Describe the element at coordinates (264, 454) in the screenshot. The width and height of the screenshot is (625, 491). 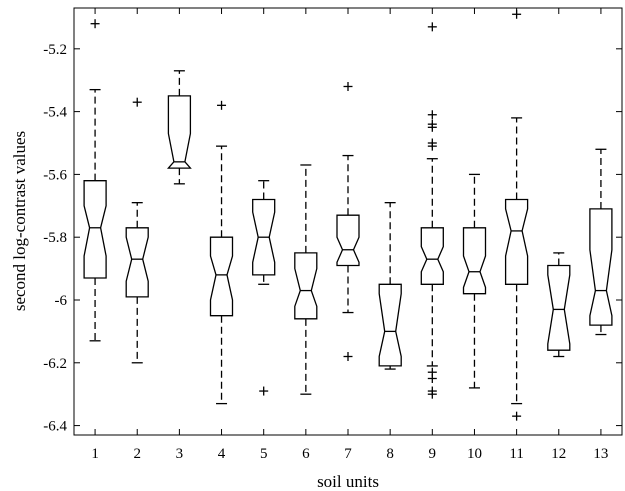
I see `x-tick-label: 5` at that location.